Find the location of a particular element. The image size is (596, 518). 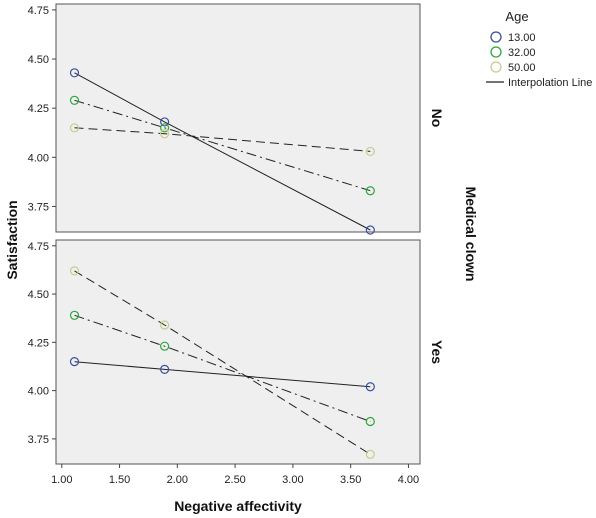

y-axis-title: Satisfaction is located at coordinates (12, 239).